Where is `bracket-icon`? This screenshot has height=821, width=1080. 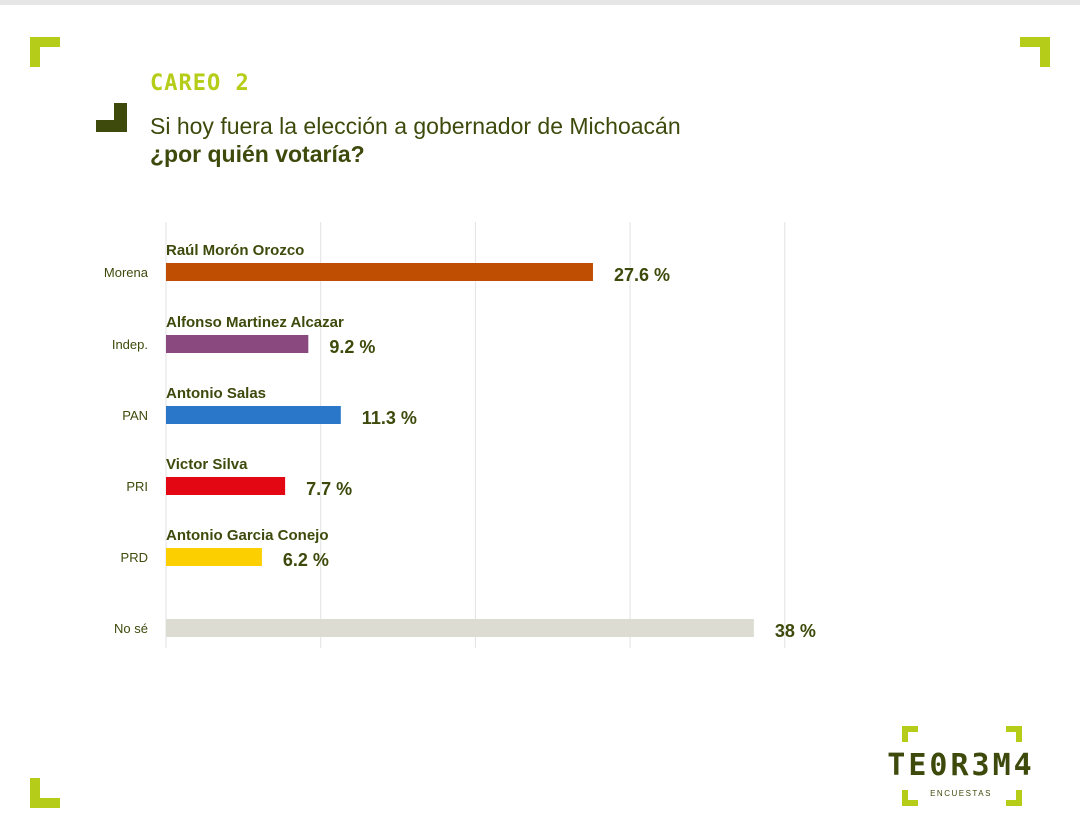 bracket-icon is located at coordinates (111, 117).